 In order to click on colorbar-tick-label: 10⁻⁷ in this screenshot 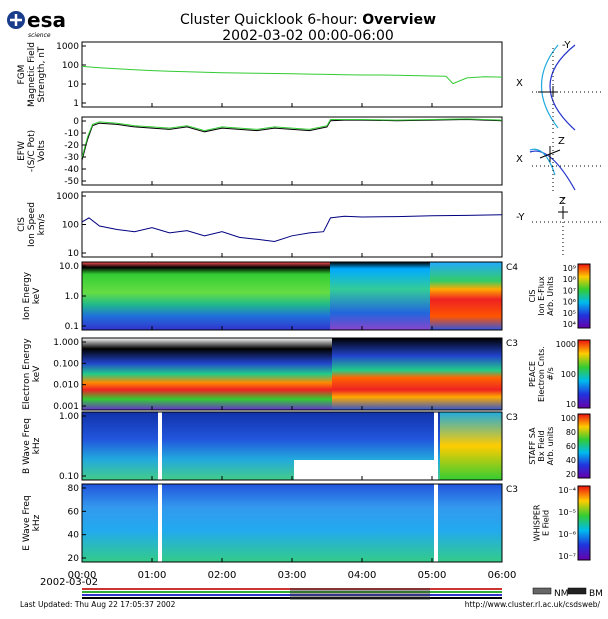, I will do `click(567, 556)`.